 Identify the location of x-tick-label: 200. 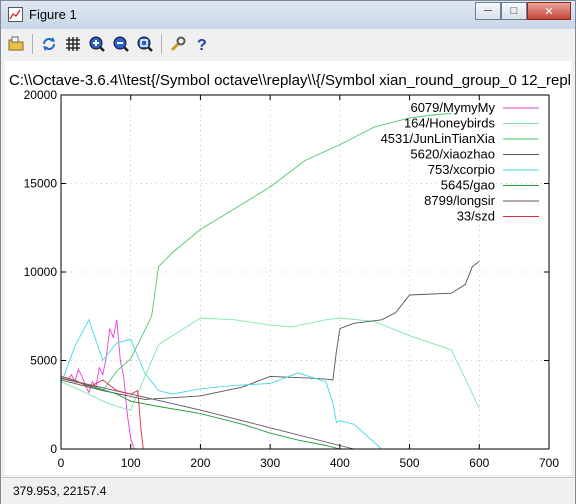
(200, 463).